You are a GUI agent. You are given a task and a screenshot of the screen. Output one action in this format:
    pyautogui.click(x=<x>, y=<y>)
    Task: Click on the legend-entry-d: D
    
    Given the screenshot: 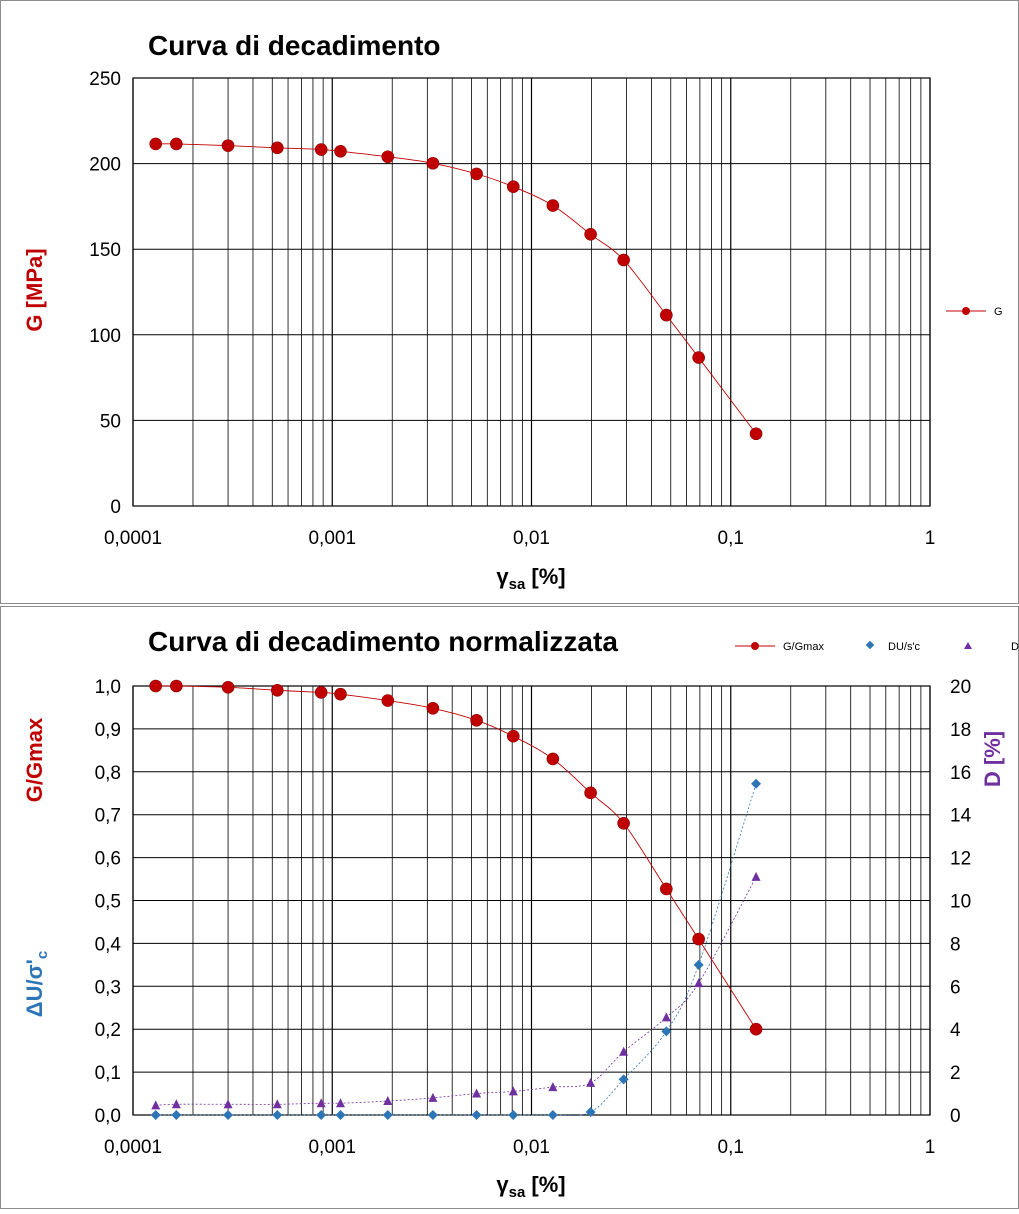 What is the action you would take?
    pyautogui.click(x=991, y=647)
    